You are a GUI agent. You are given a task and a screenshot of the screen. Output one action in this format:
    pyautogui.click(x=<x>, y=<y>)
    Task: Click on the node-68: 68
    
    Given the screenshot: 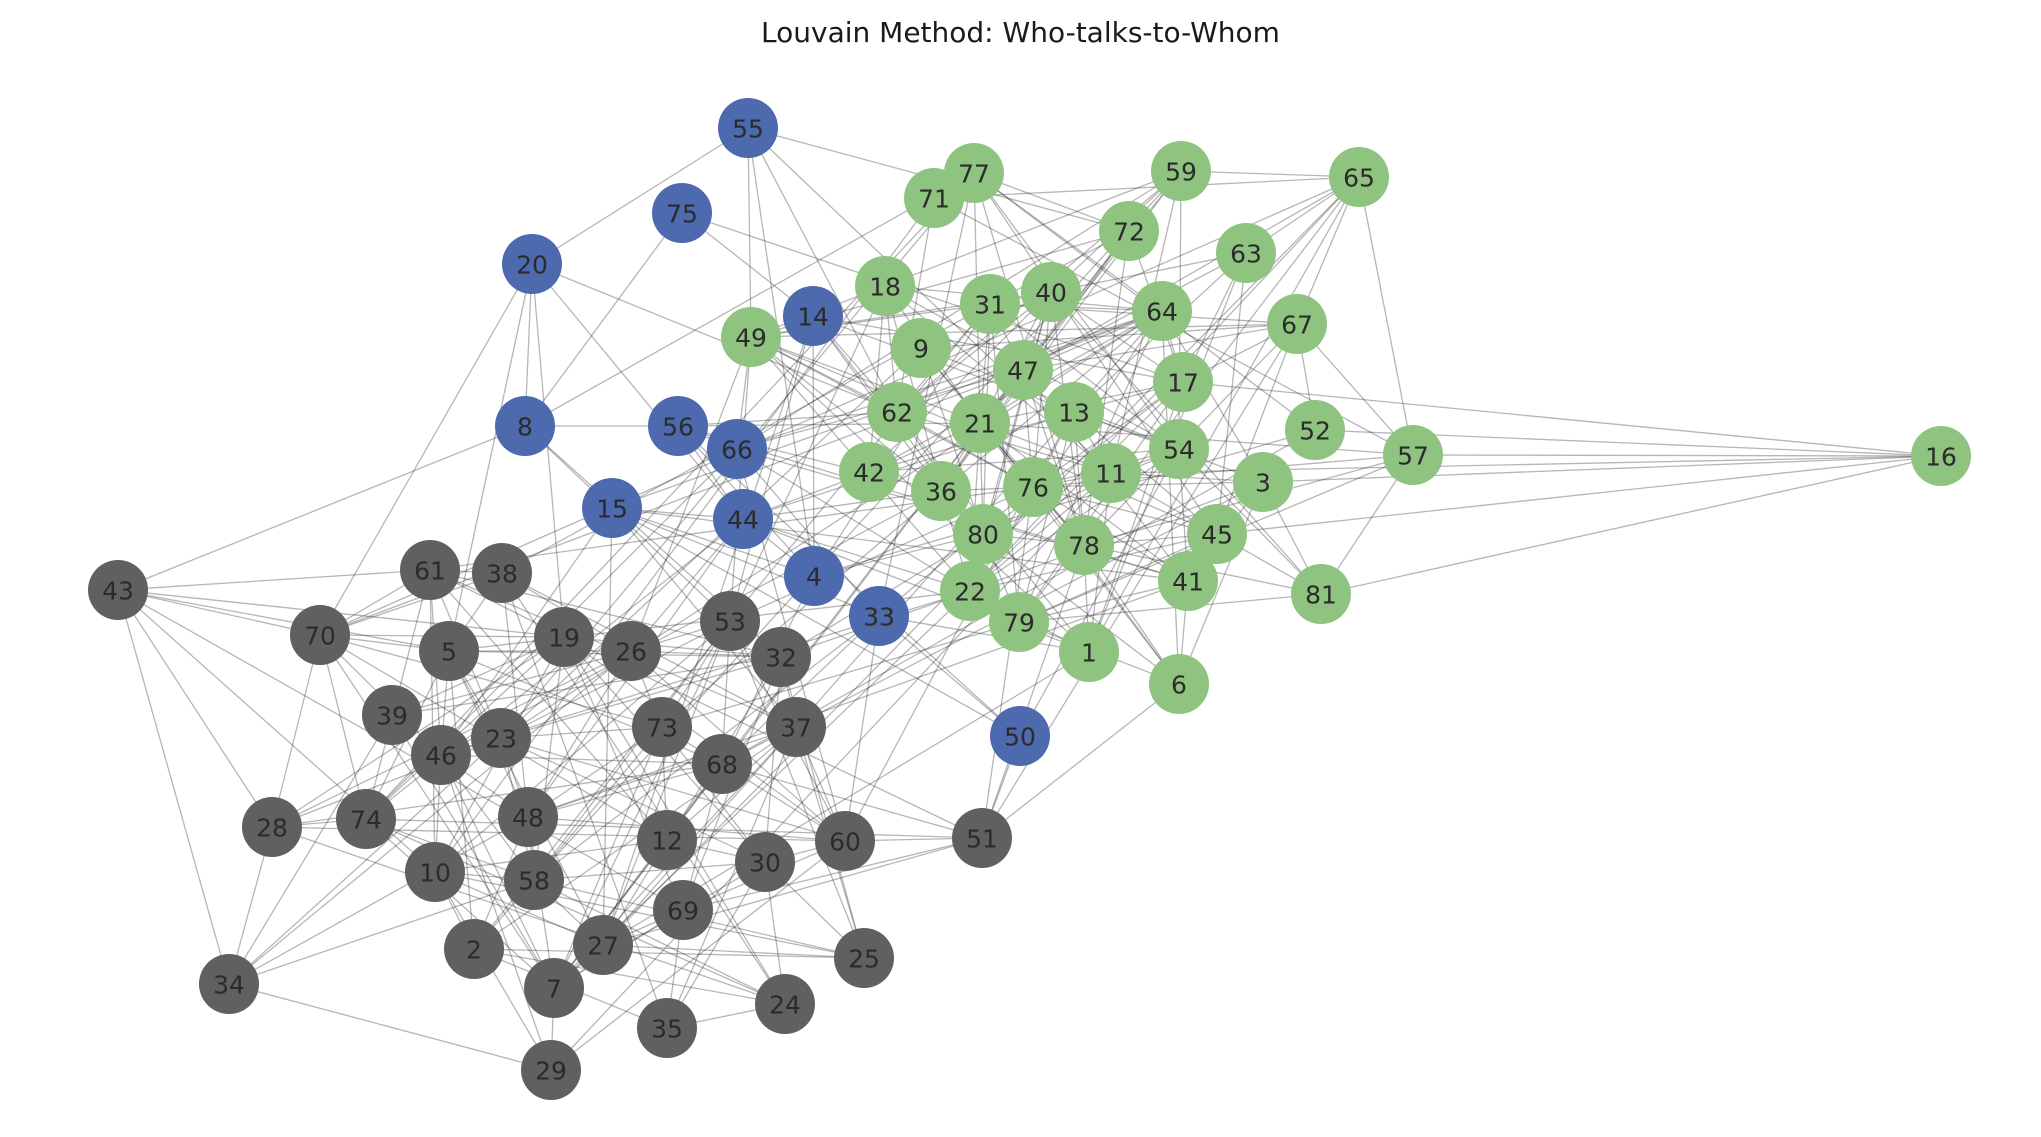 What is the action you would take?
    pyautogui.click(x=722, y=764)
    